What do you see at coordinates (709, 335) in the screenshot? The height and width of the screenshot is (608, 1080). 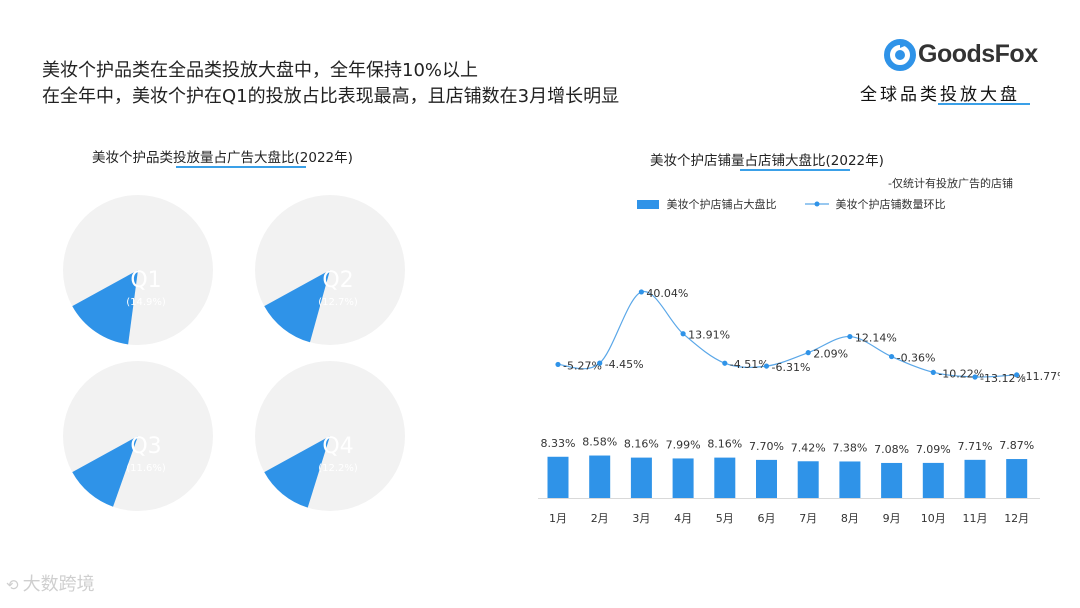 I see `line-label-4: 13.91%` at bounding box center [709, 335].